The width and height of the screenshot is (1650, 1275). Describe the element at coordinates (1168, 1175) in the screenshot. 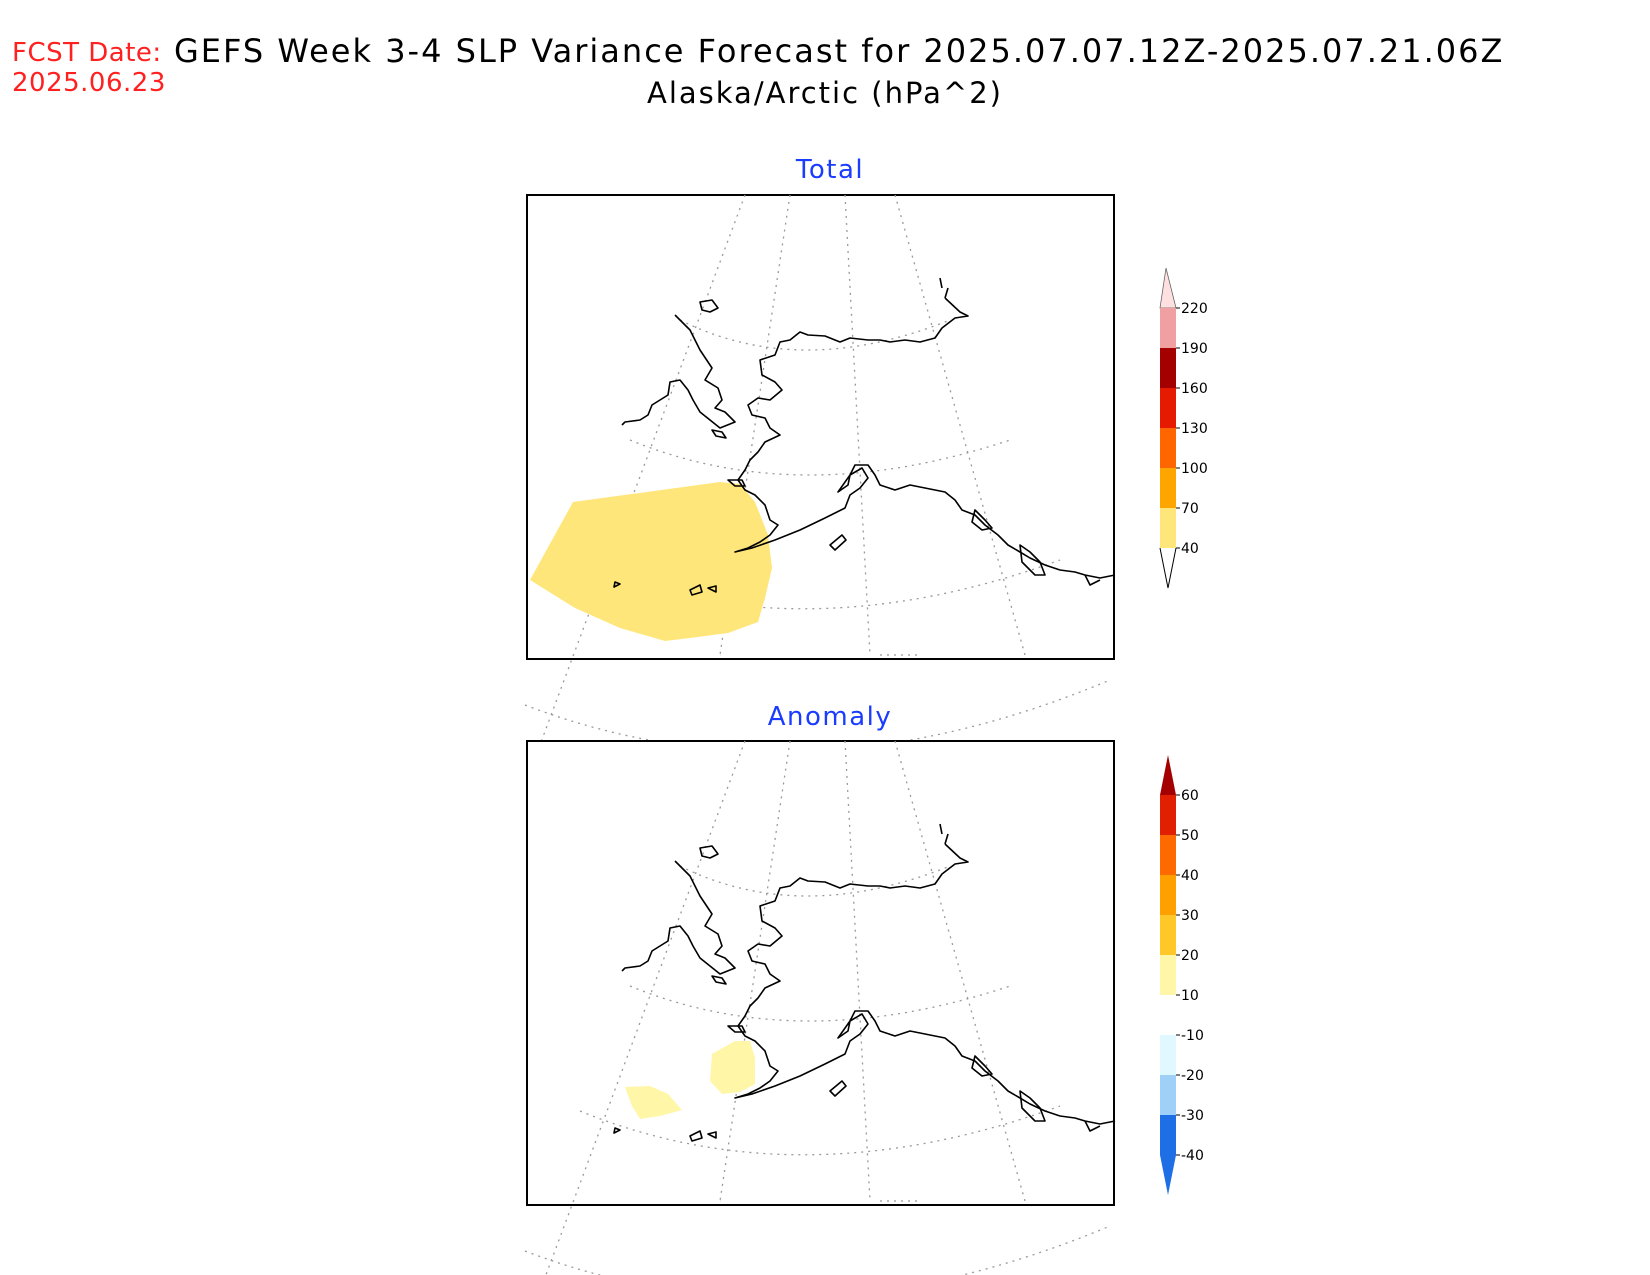

I see `colorbar-anomaly-lower-arrow` at that location.